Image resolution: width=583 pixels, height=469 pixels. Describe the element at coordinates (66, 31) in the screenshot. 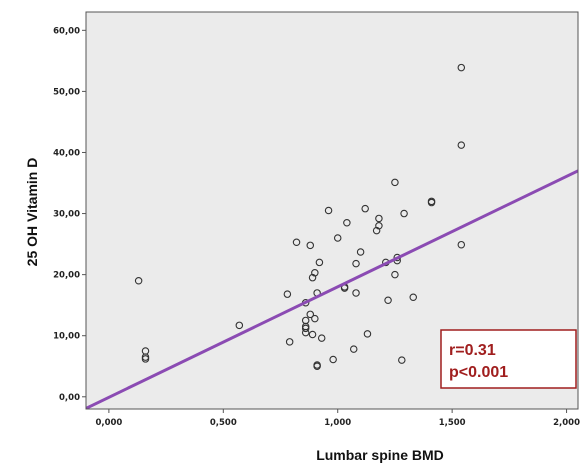

I see `y-tick-label: 60,00` at that location.